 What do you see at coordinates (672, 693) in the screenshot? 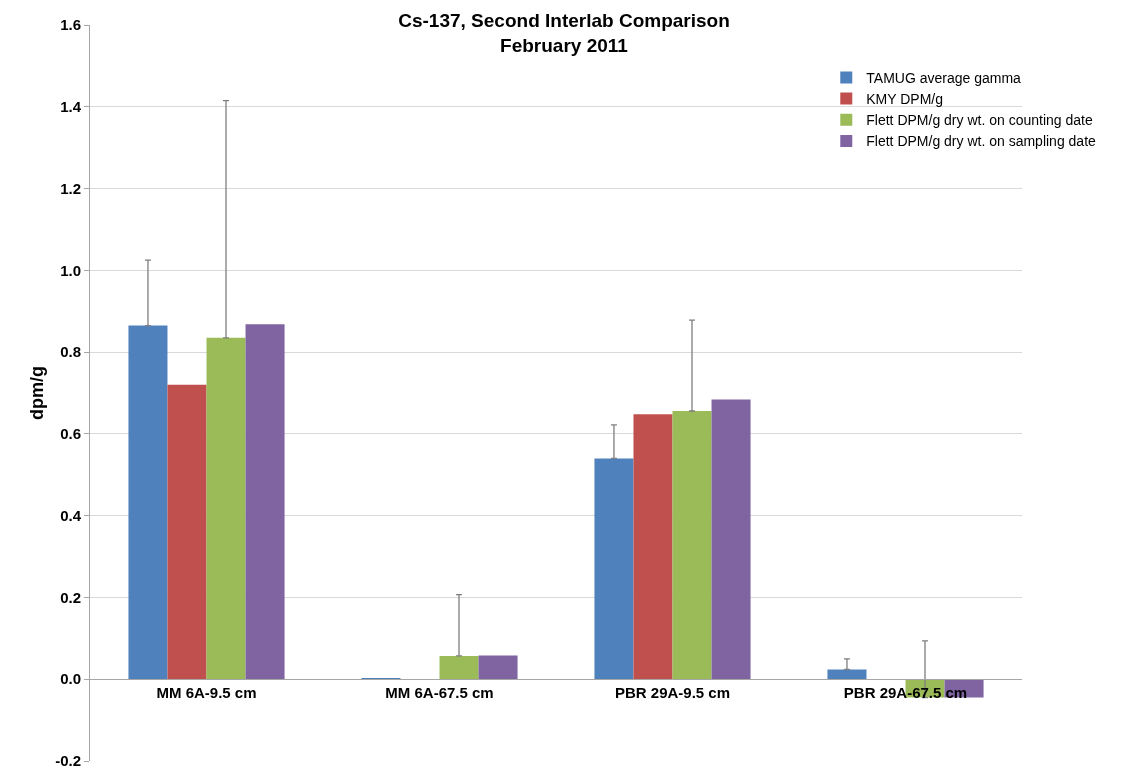
I see `x-tick-label: PBR 29A-9.5 cm` at bounding box center [672, 693].